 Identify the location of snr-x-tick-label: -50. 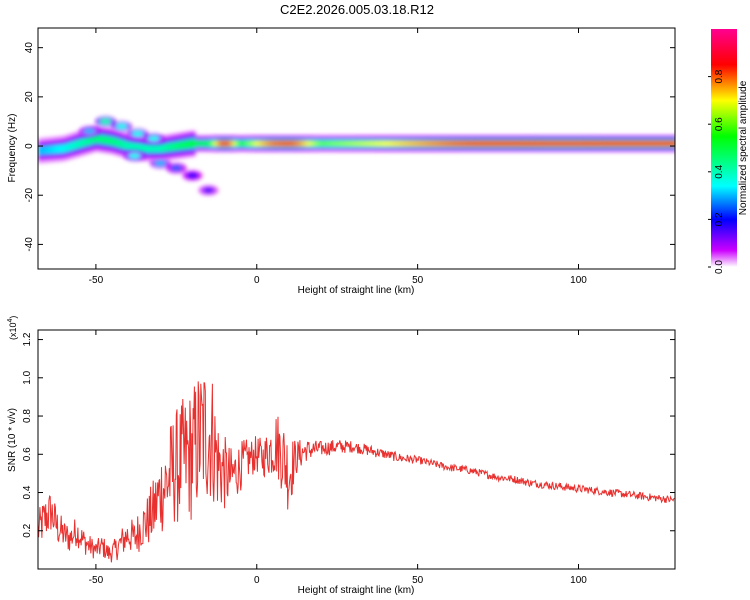
(96, 580).